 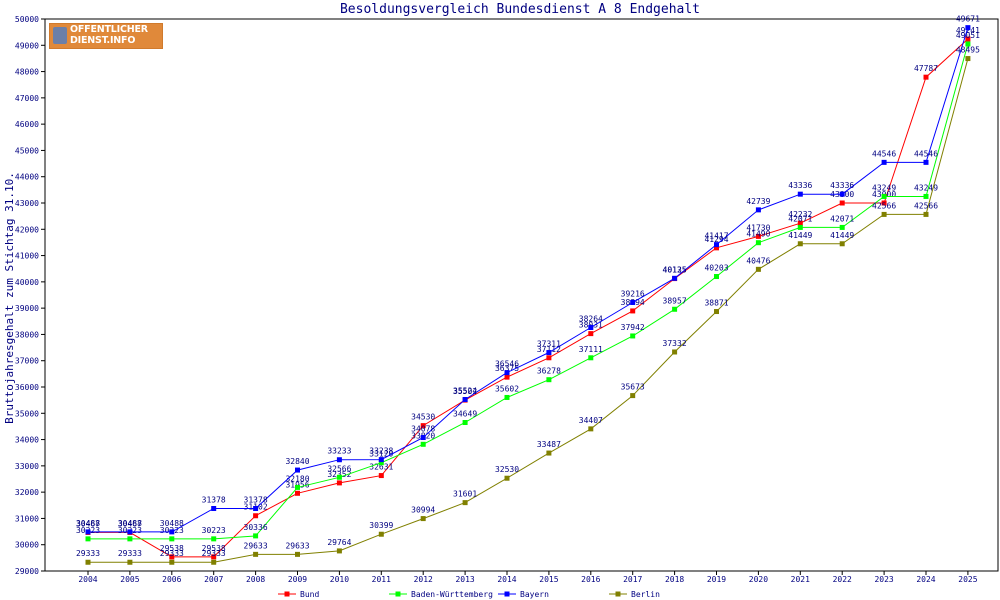 What do you see at coordinates (591, 420) in the screenshot?
I see `data-label: 34407` at bounding box center [591, 420].